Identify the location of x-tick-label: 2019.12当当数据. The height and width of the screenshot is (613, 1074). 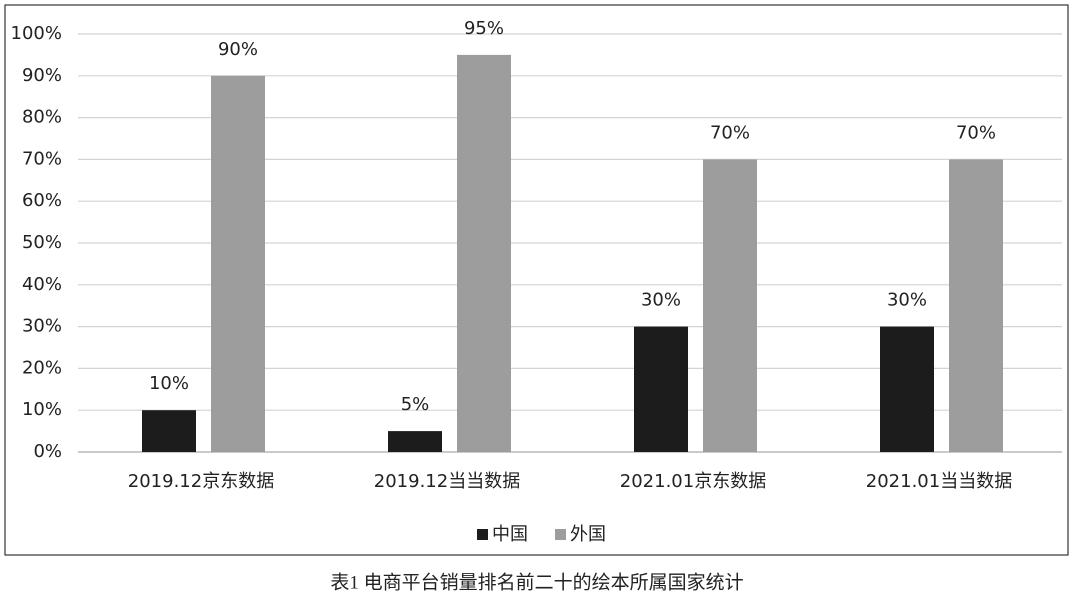
(447, 481).